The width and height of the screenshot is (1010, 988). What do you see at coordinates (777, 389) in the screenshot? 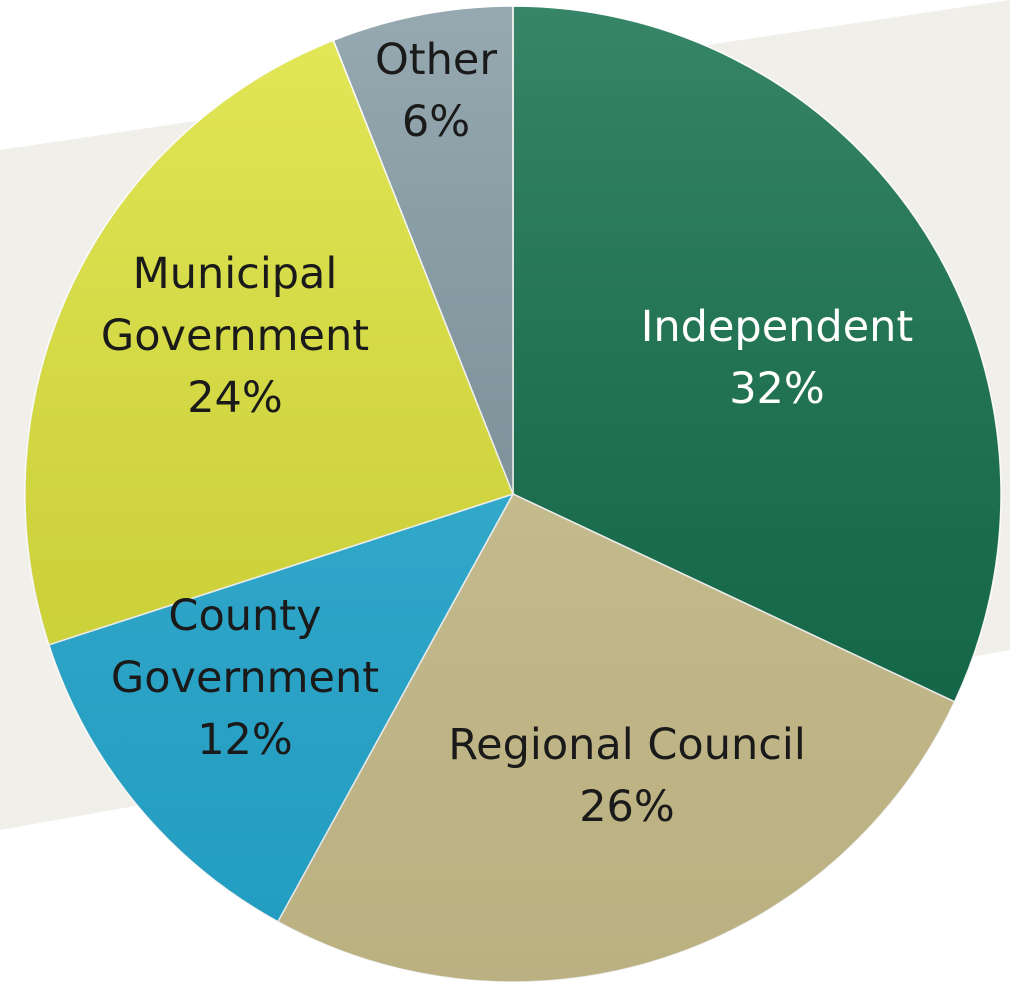
I see `data-label-line: 32%` at bounding box center [777, 389].